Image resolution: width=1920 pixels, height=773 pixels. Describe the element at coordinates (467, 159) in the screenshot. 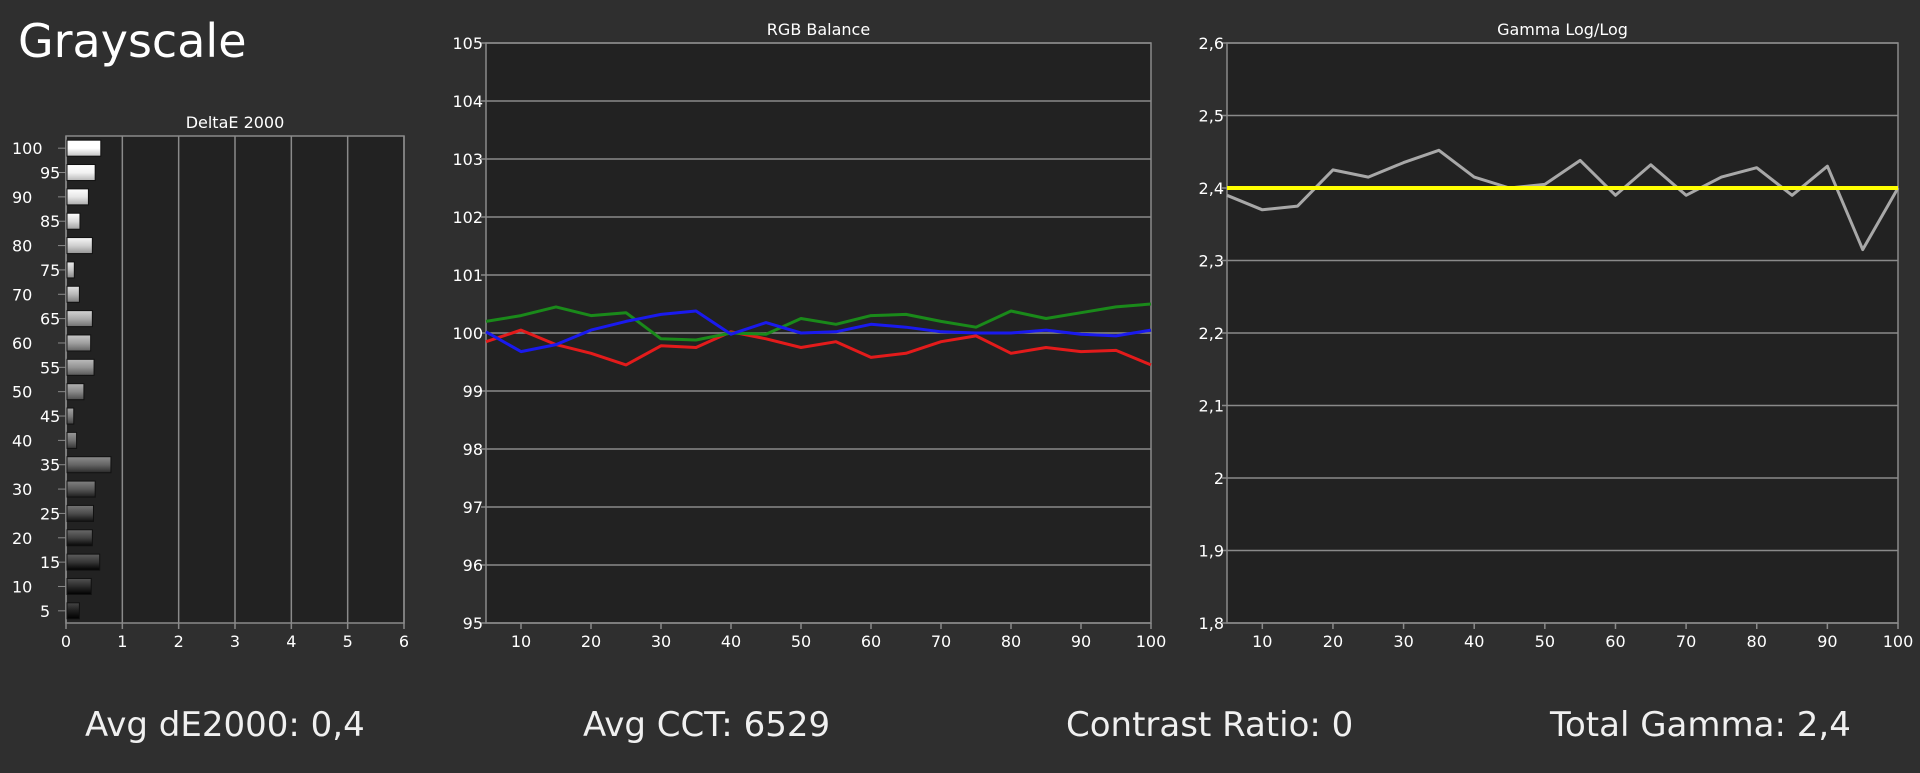

I see `rgb-balance-y-tick-label: 103` at that location.